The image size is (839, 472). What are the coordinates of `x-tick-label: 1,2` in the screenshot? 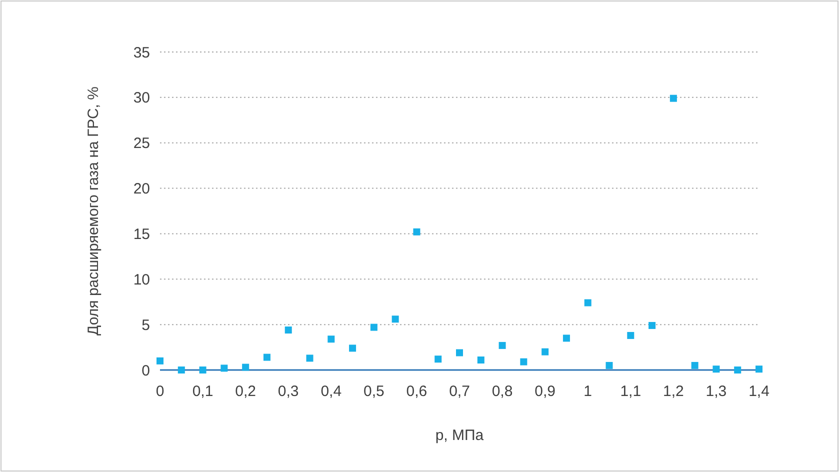 It's located at (673, 391).